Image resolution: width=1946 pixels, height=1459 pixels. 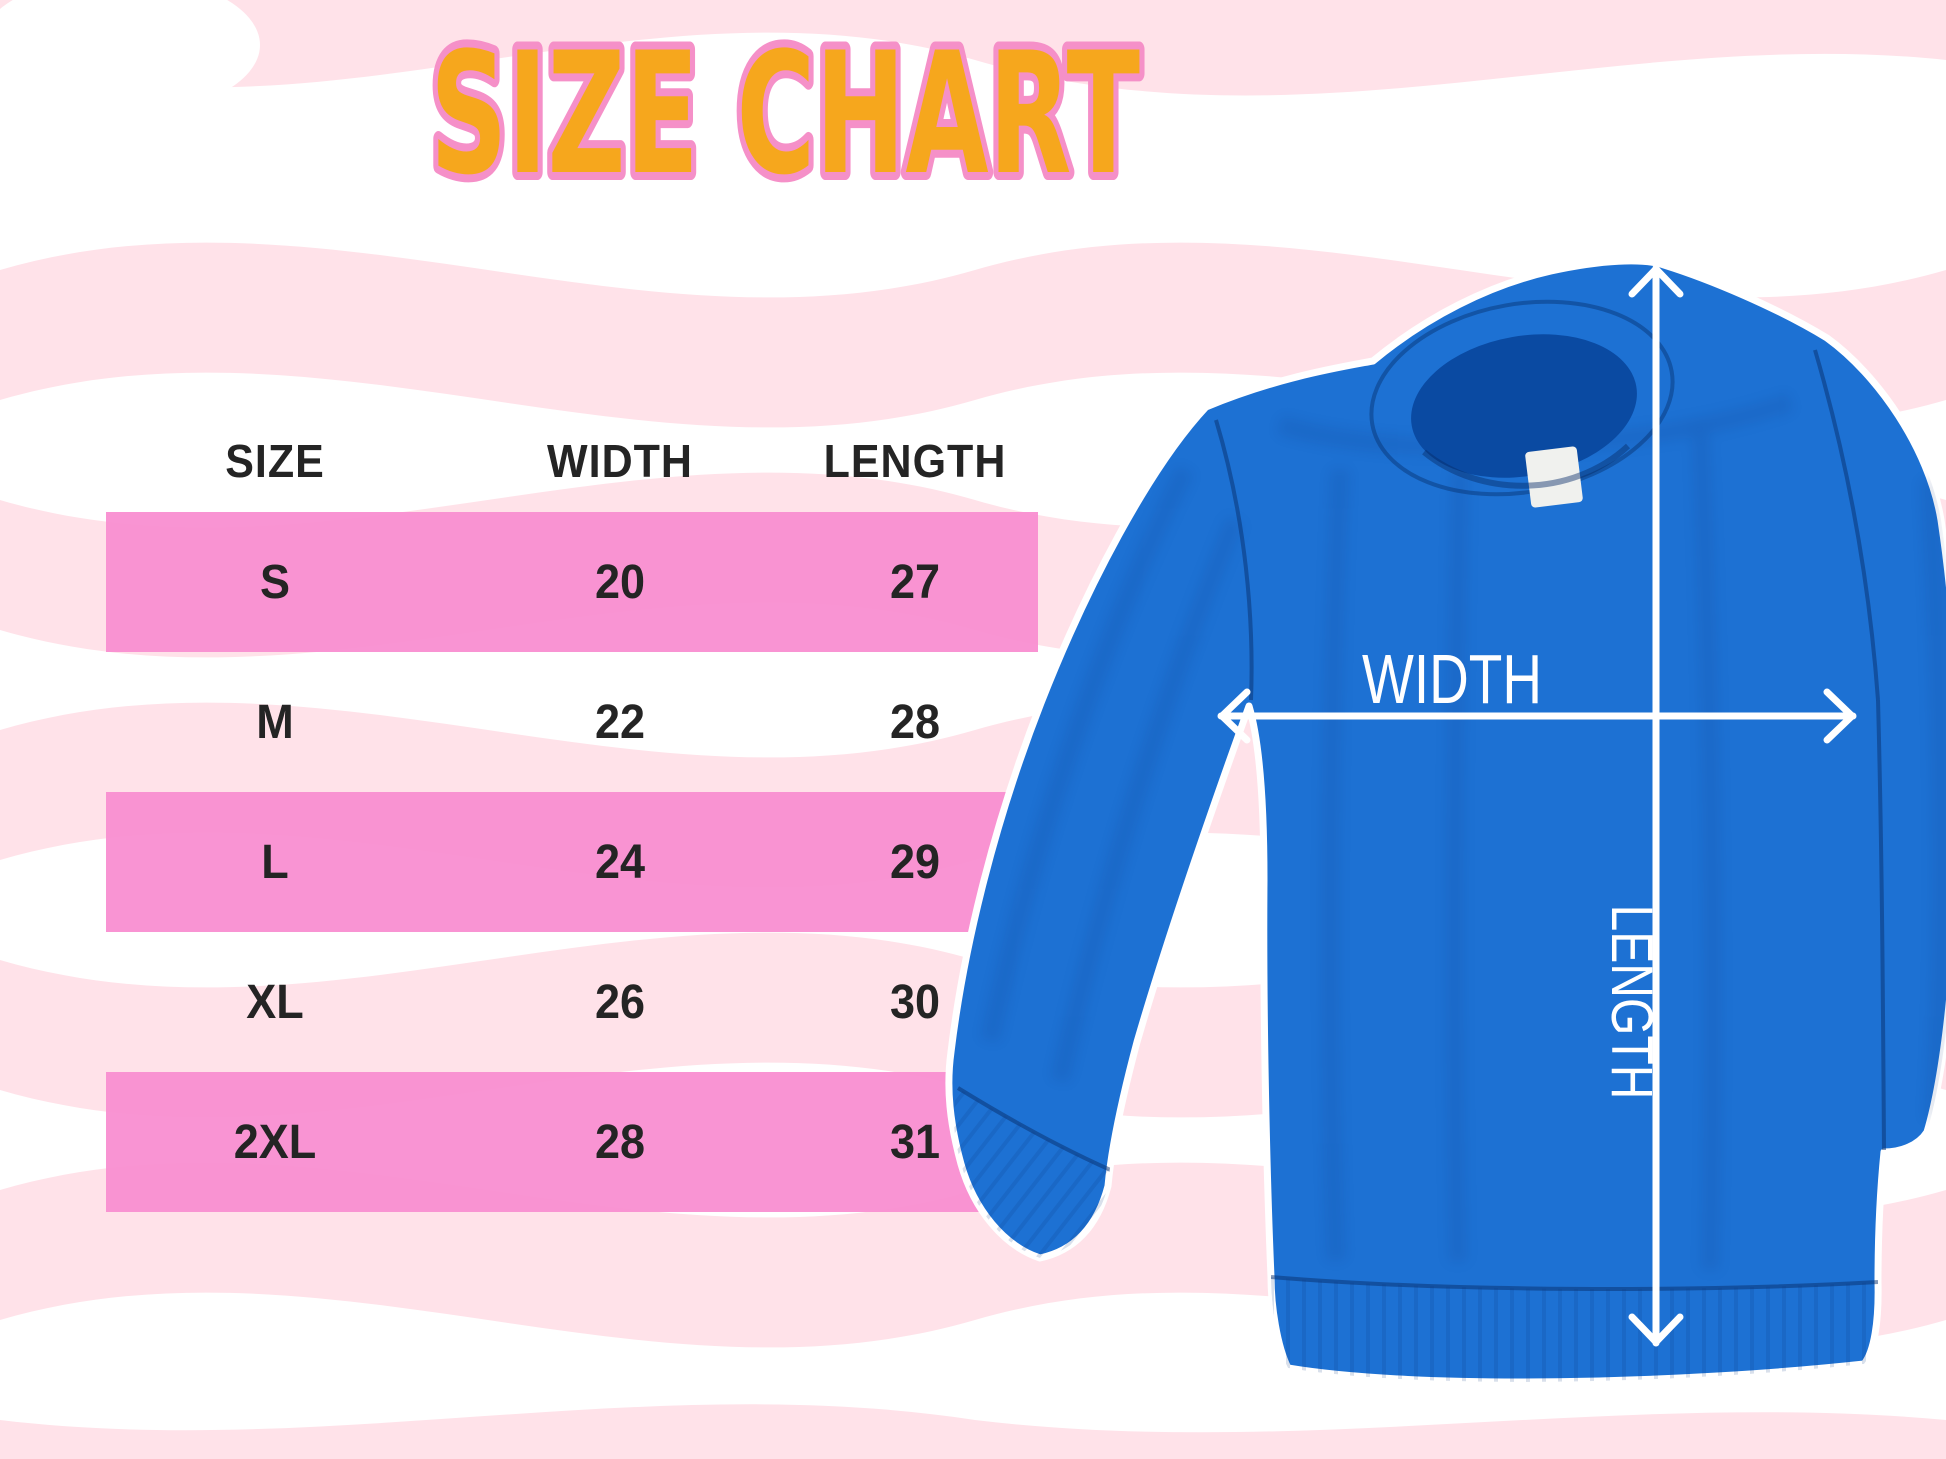 I want to click on table-row: XL 26 30, so click(x=572, y=1002).